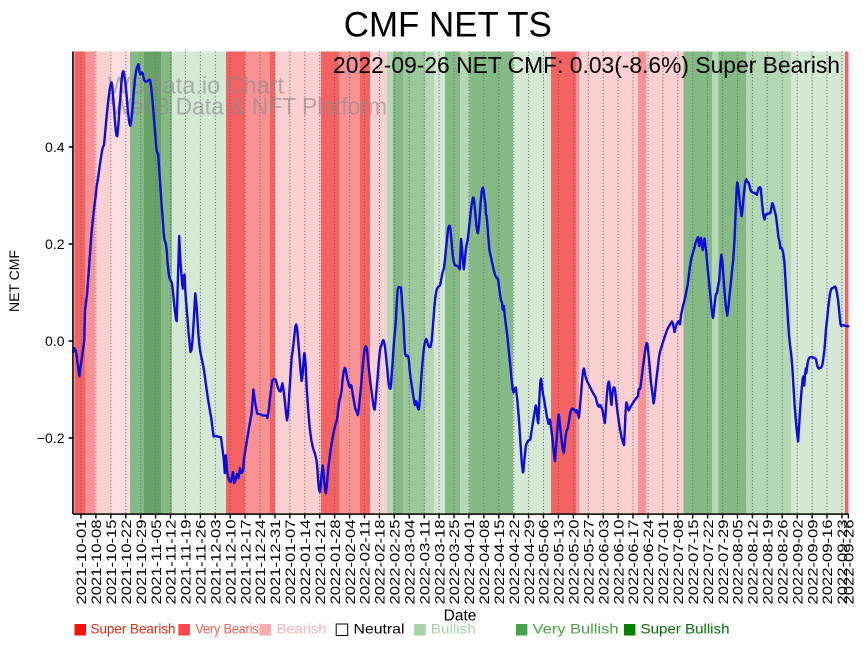  Describe the element at coordinates (424, 561) in the screenshot. I see `svg-text: 2022-03-11` at that location.